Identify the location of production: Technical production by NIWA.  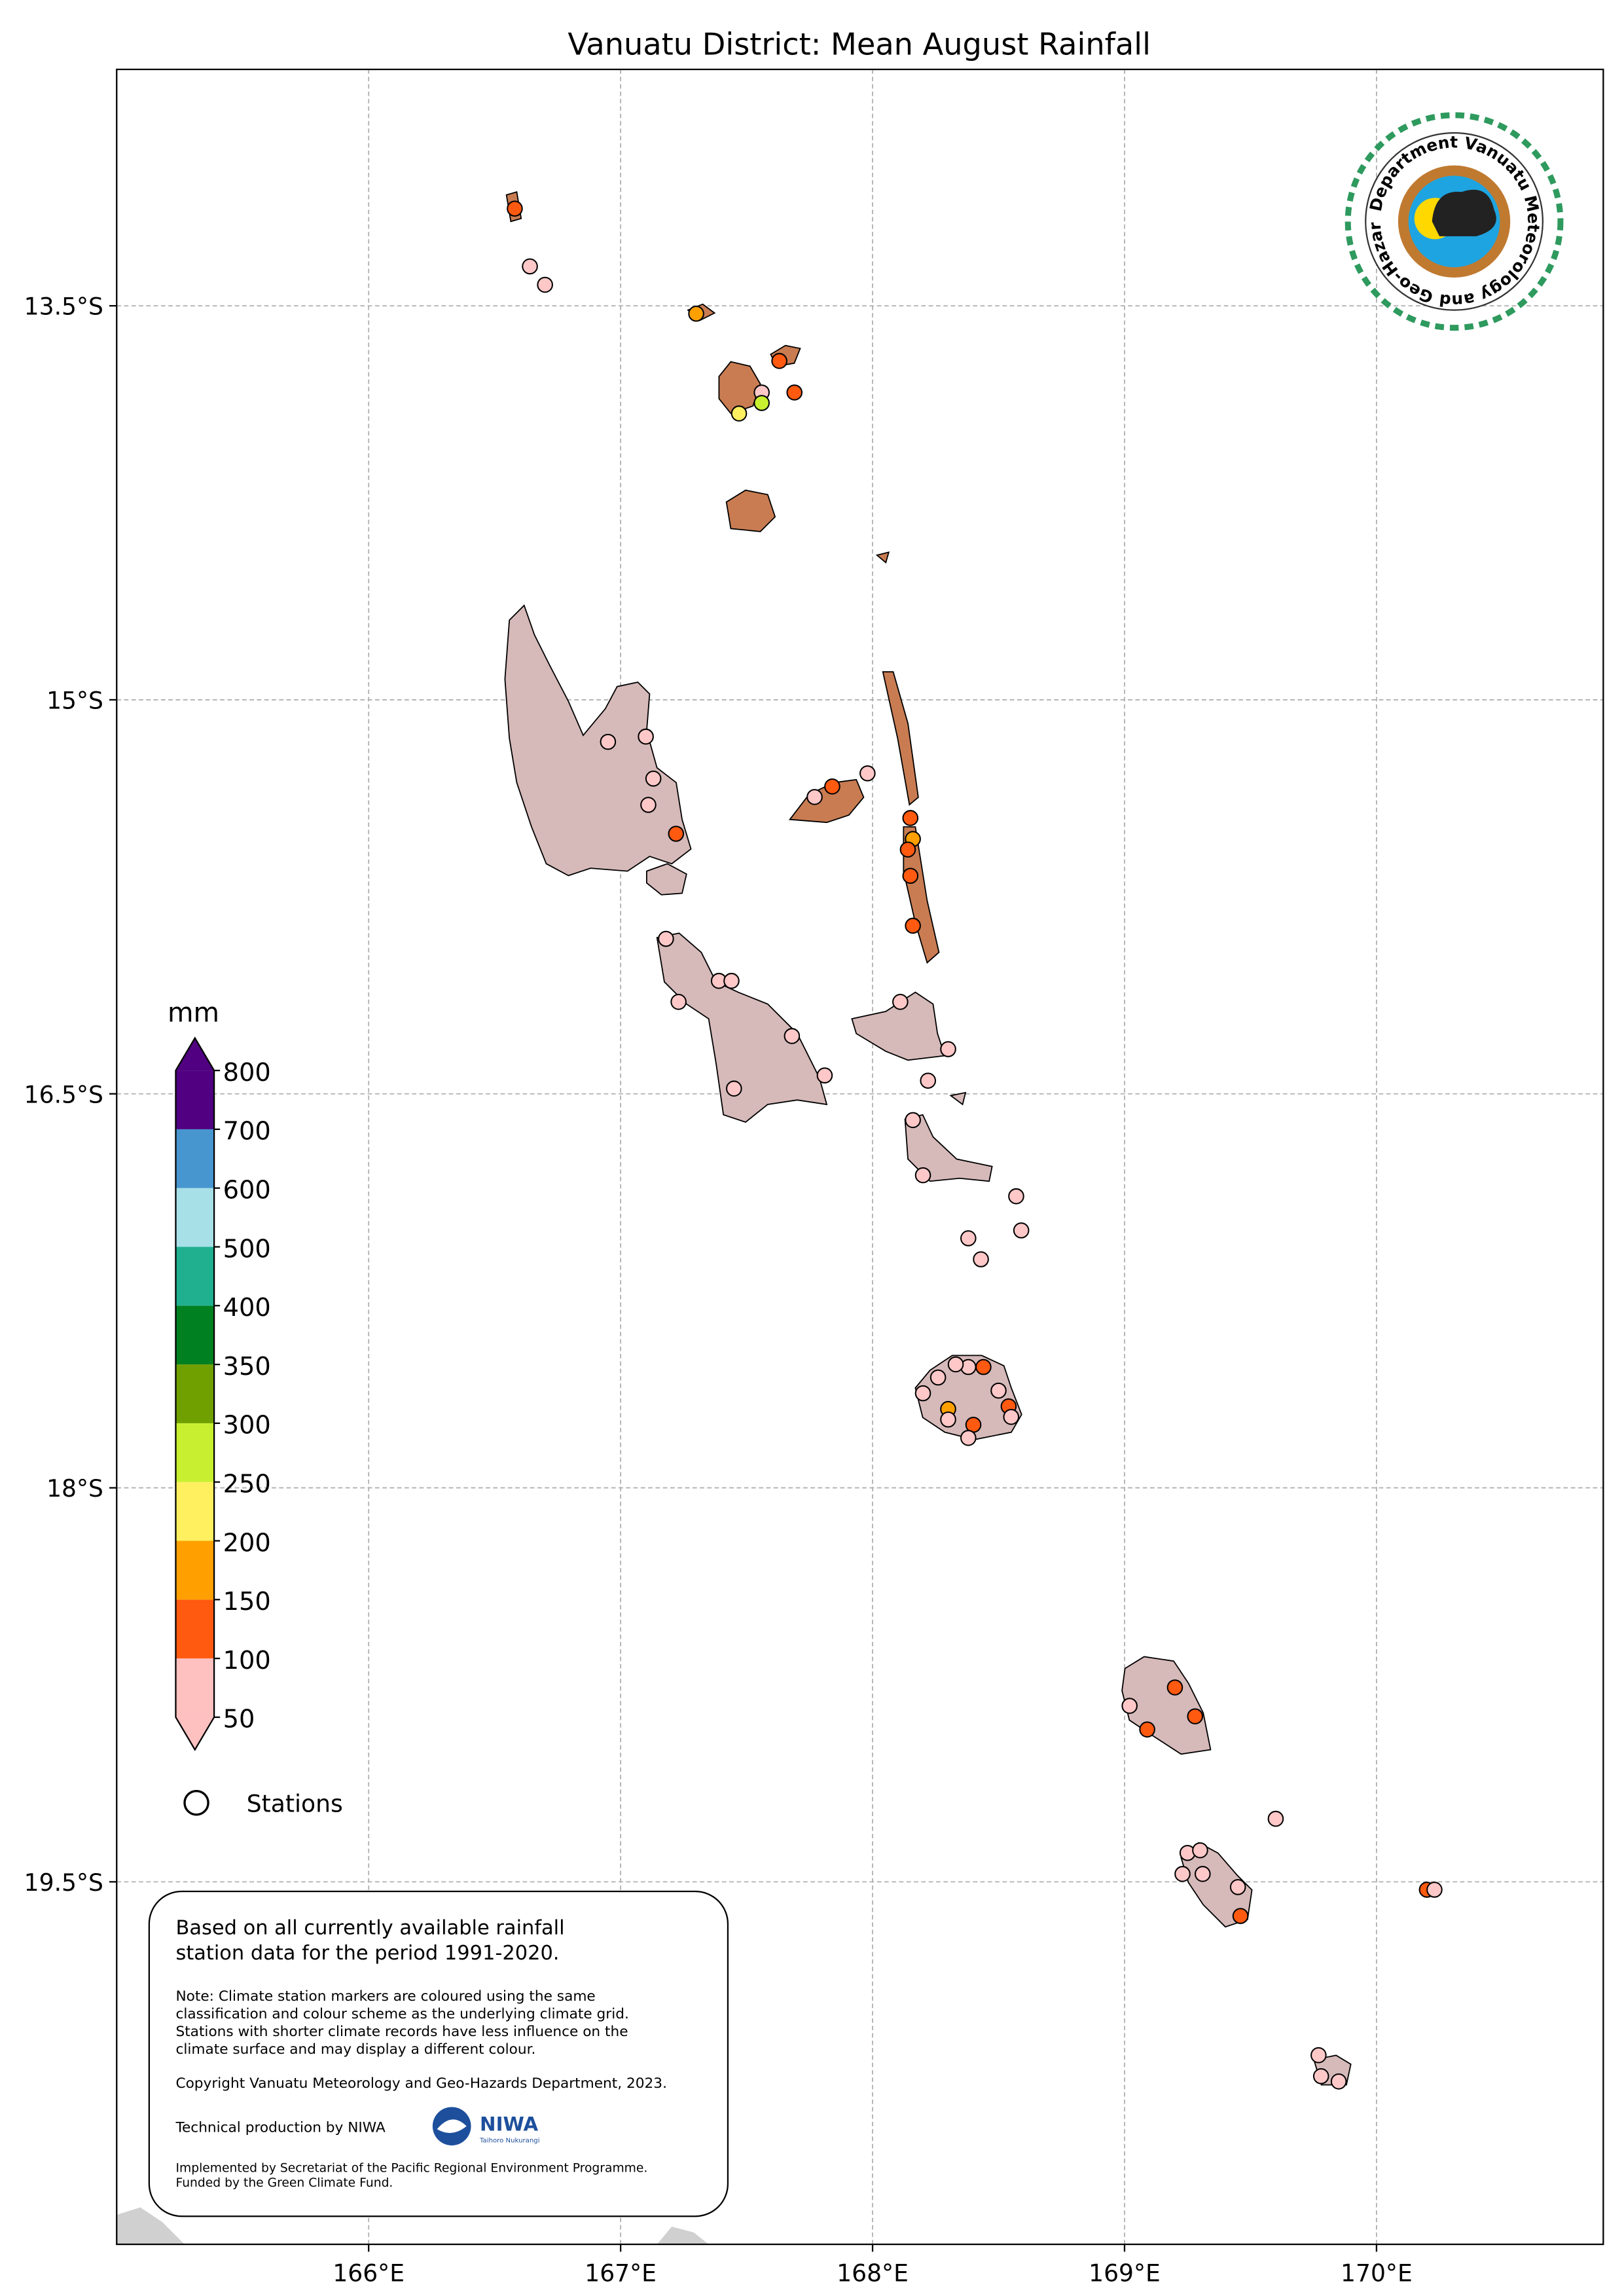
(280, 2128).